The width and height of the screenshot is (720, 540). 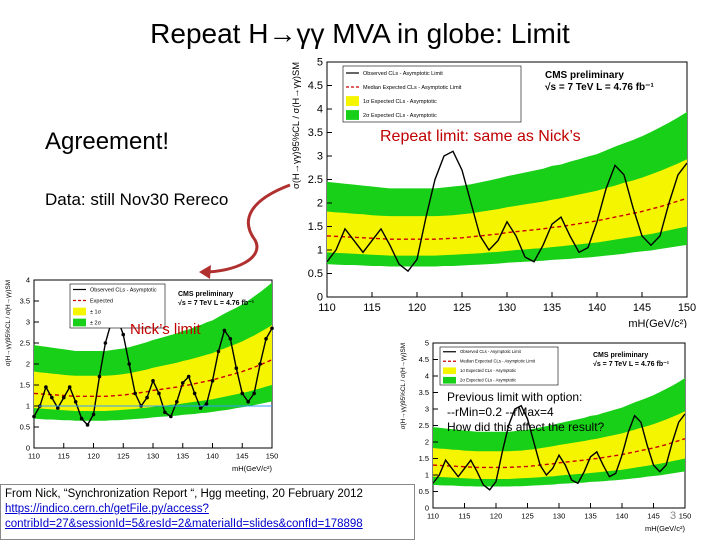 I want to click on x-tick-label: 130, so click(x=153, y=456).